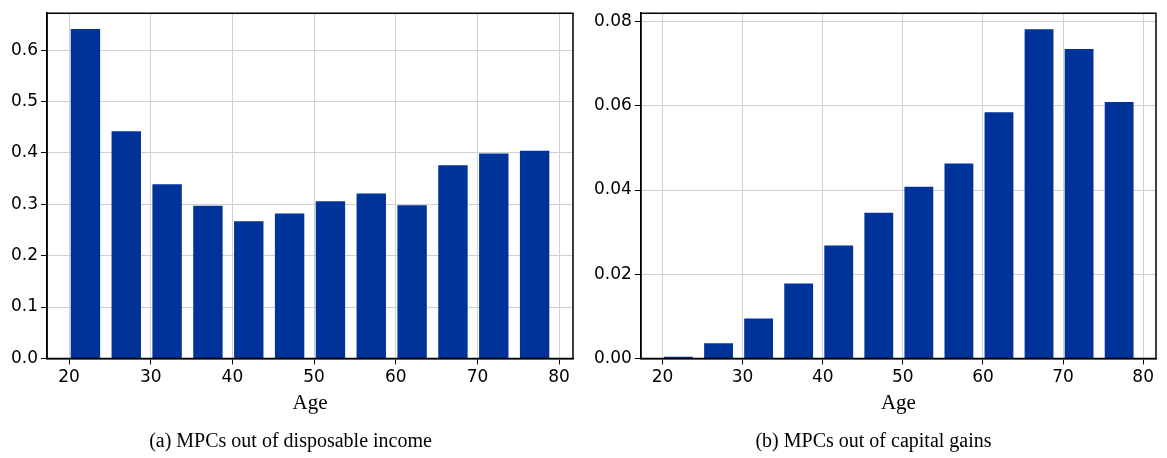 This screenshot has width=1167, height=458. I want to click on y-tick-label: 0.5, so click(24, 99).